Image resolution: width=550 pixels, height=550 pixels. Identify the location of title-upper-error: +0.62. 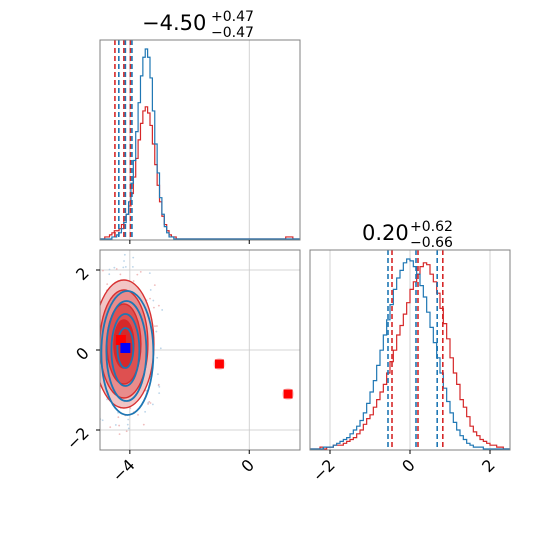
(431, 227).